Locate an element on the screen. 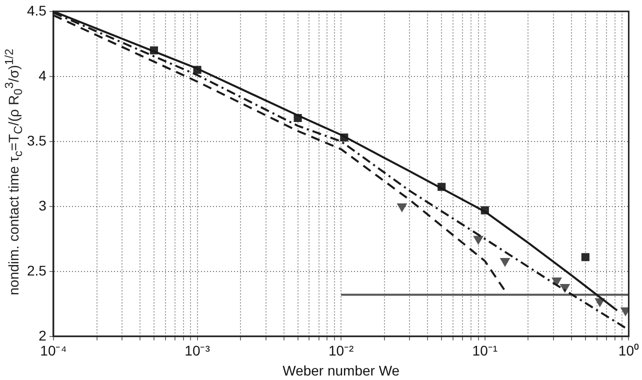 The height and width of the screenshot is (380, 642). y-tick-label: 4 is located at coordinates (42, 75).